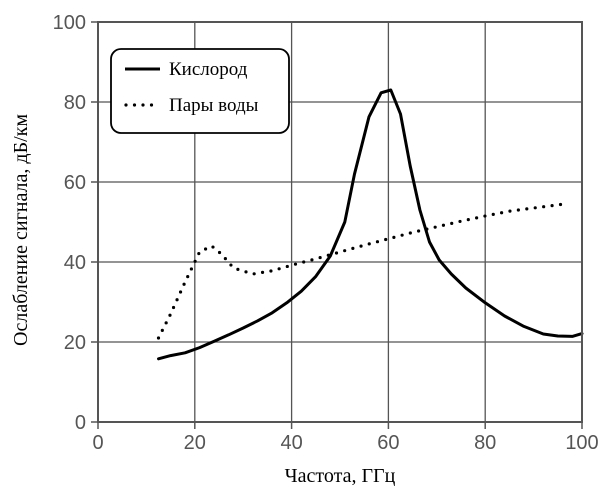 This screenshot has height=489, width=605. I want to click on y-axis-title: Ослабление сигнала, дБ/км, so click(21, 230).